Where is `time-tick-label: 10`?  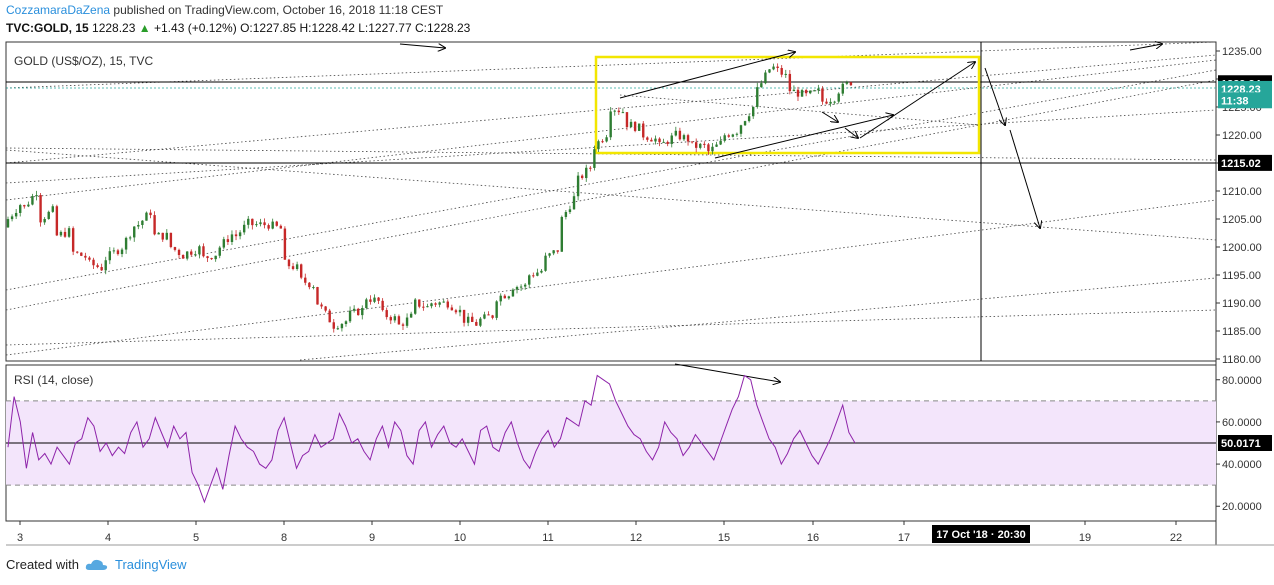 time-tick-label: 10 is located at coordinates (460, 538).